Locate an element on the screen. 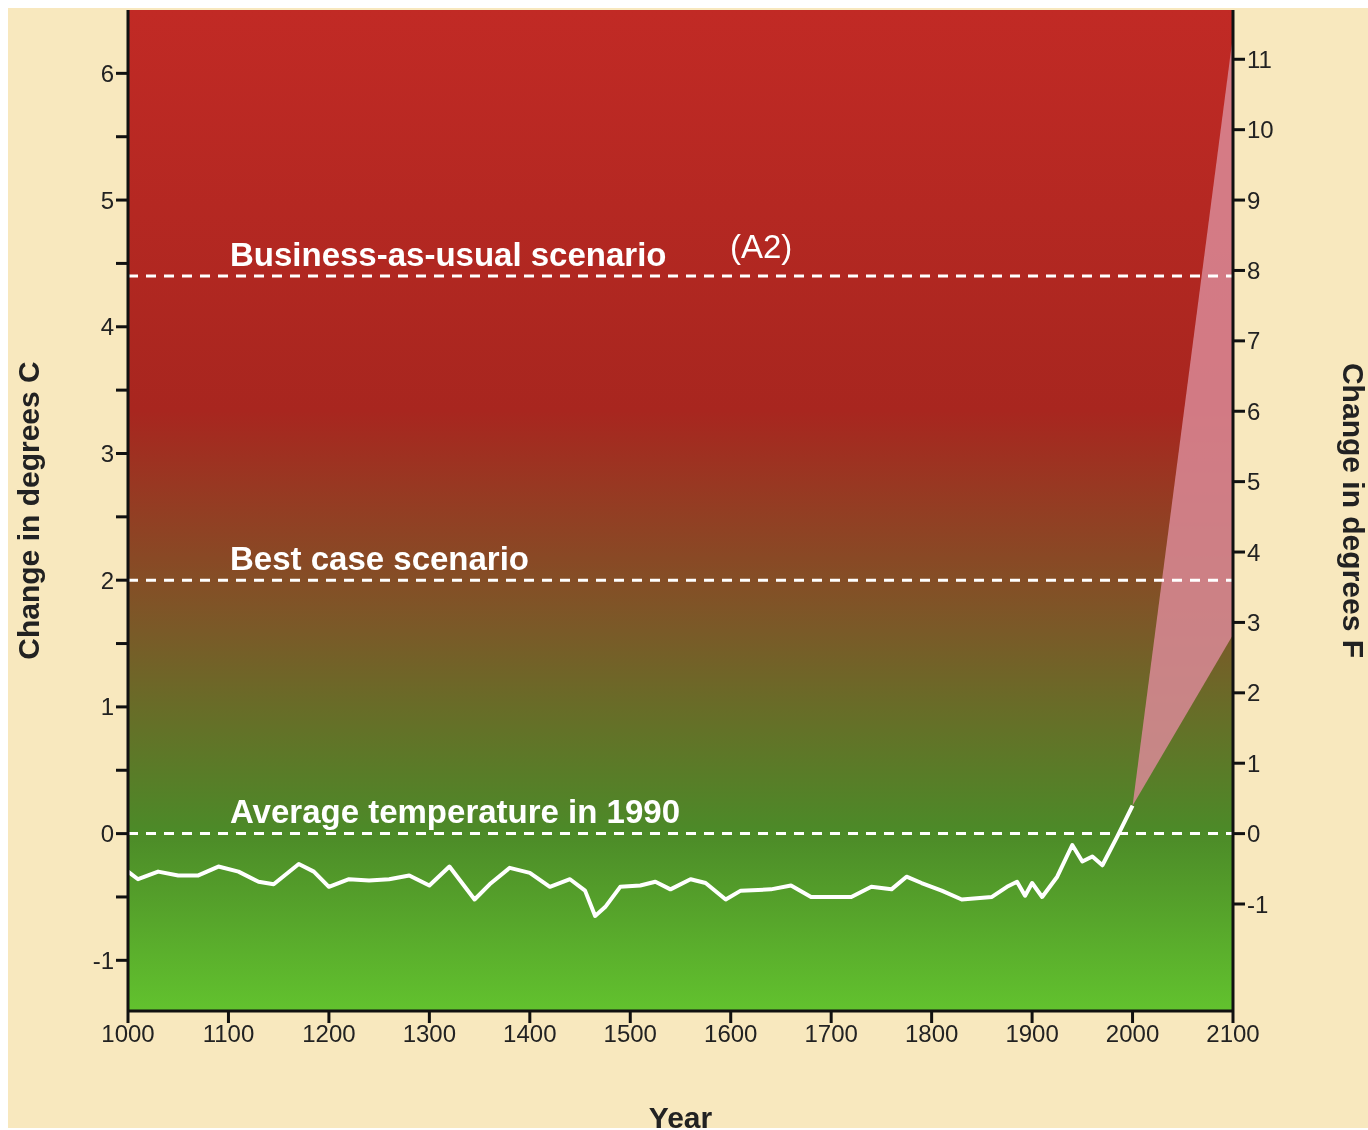 This screenshot has width=1368, height=1130. y-tick-label: 4 is located at coordinates (107, 327).